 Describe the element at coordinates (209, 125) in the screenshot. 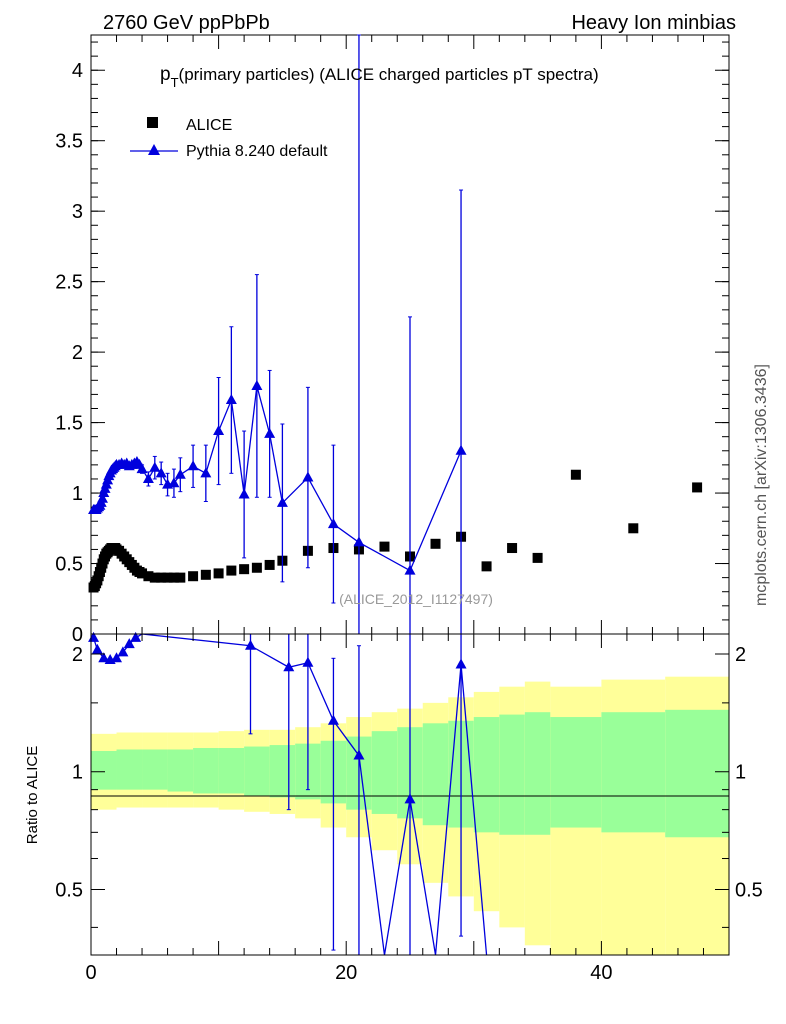

I see `legend-alice-label: ALICE` at that location.